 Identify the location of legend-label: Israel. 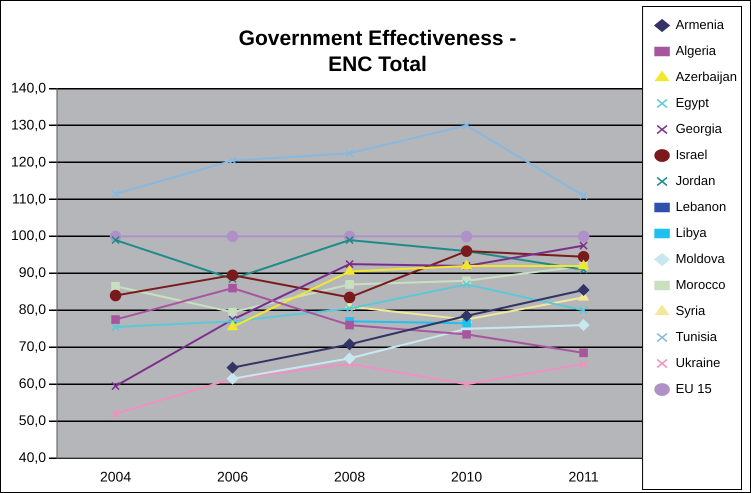
(692, 154).